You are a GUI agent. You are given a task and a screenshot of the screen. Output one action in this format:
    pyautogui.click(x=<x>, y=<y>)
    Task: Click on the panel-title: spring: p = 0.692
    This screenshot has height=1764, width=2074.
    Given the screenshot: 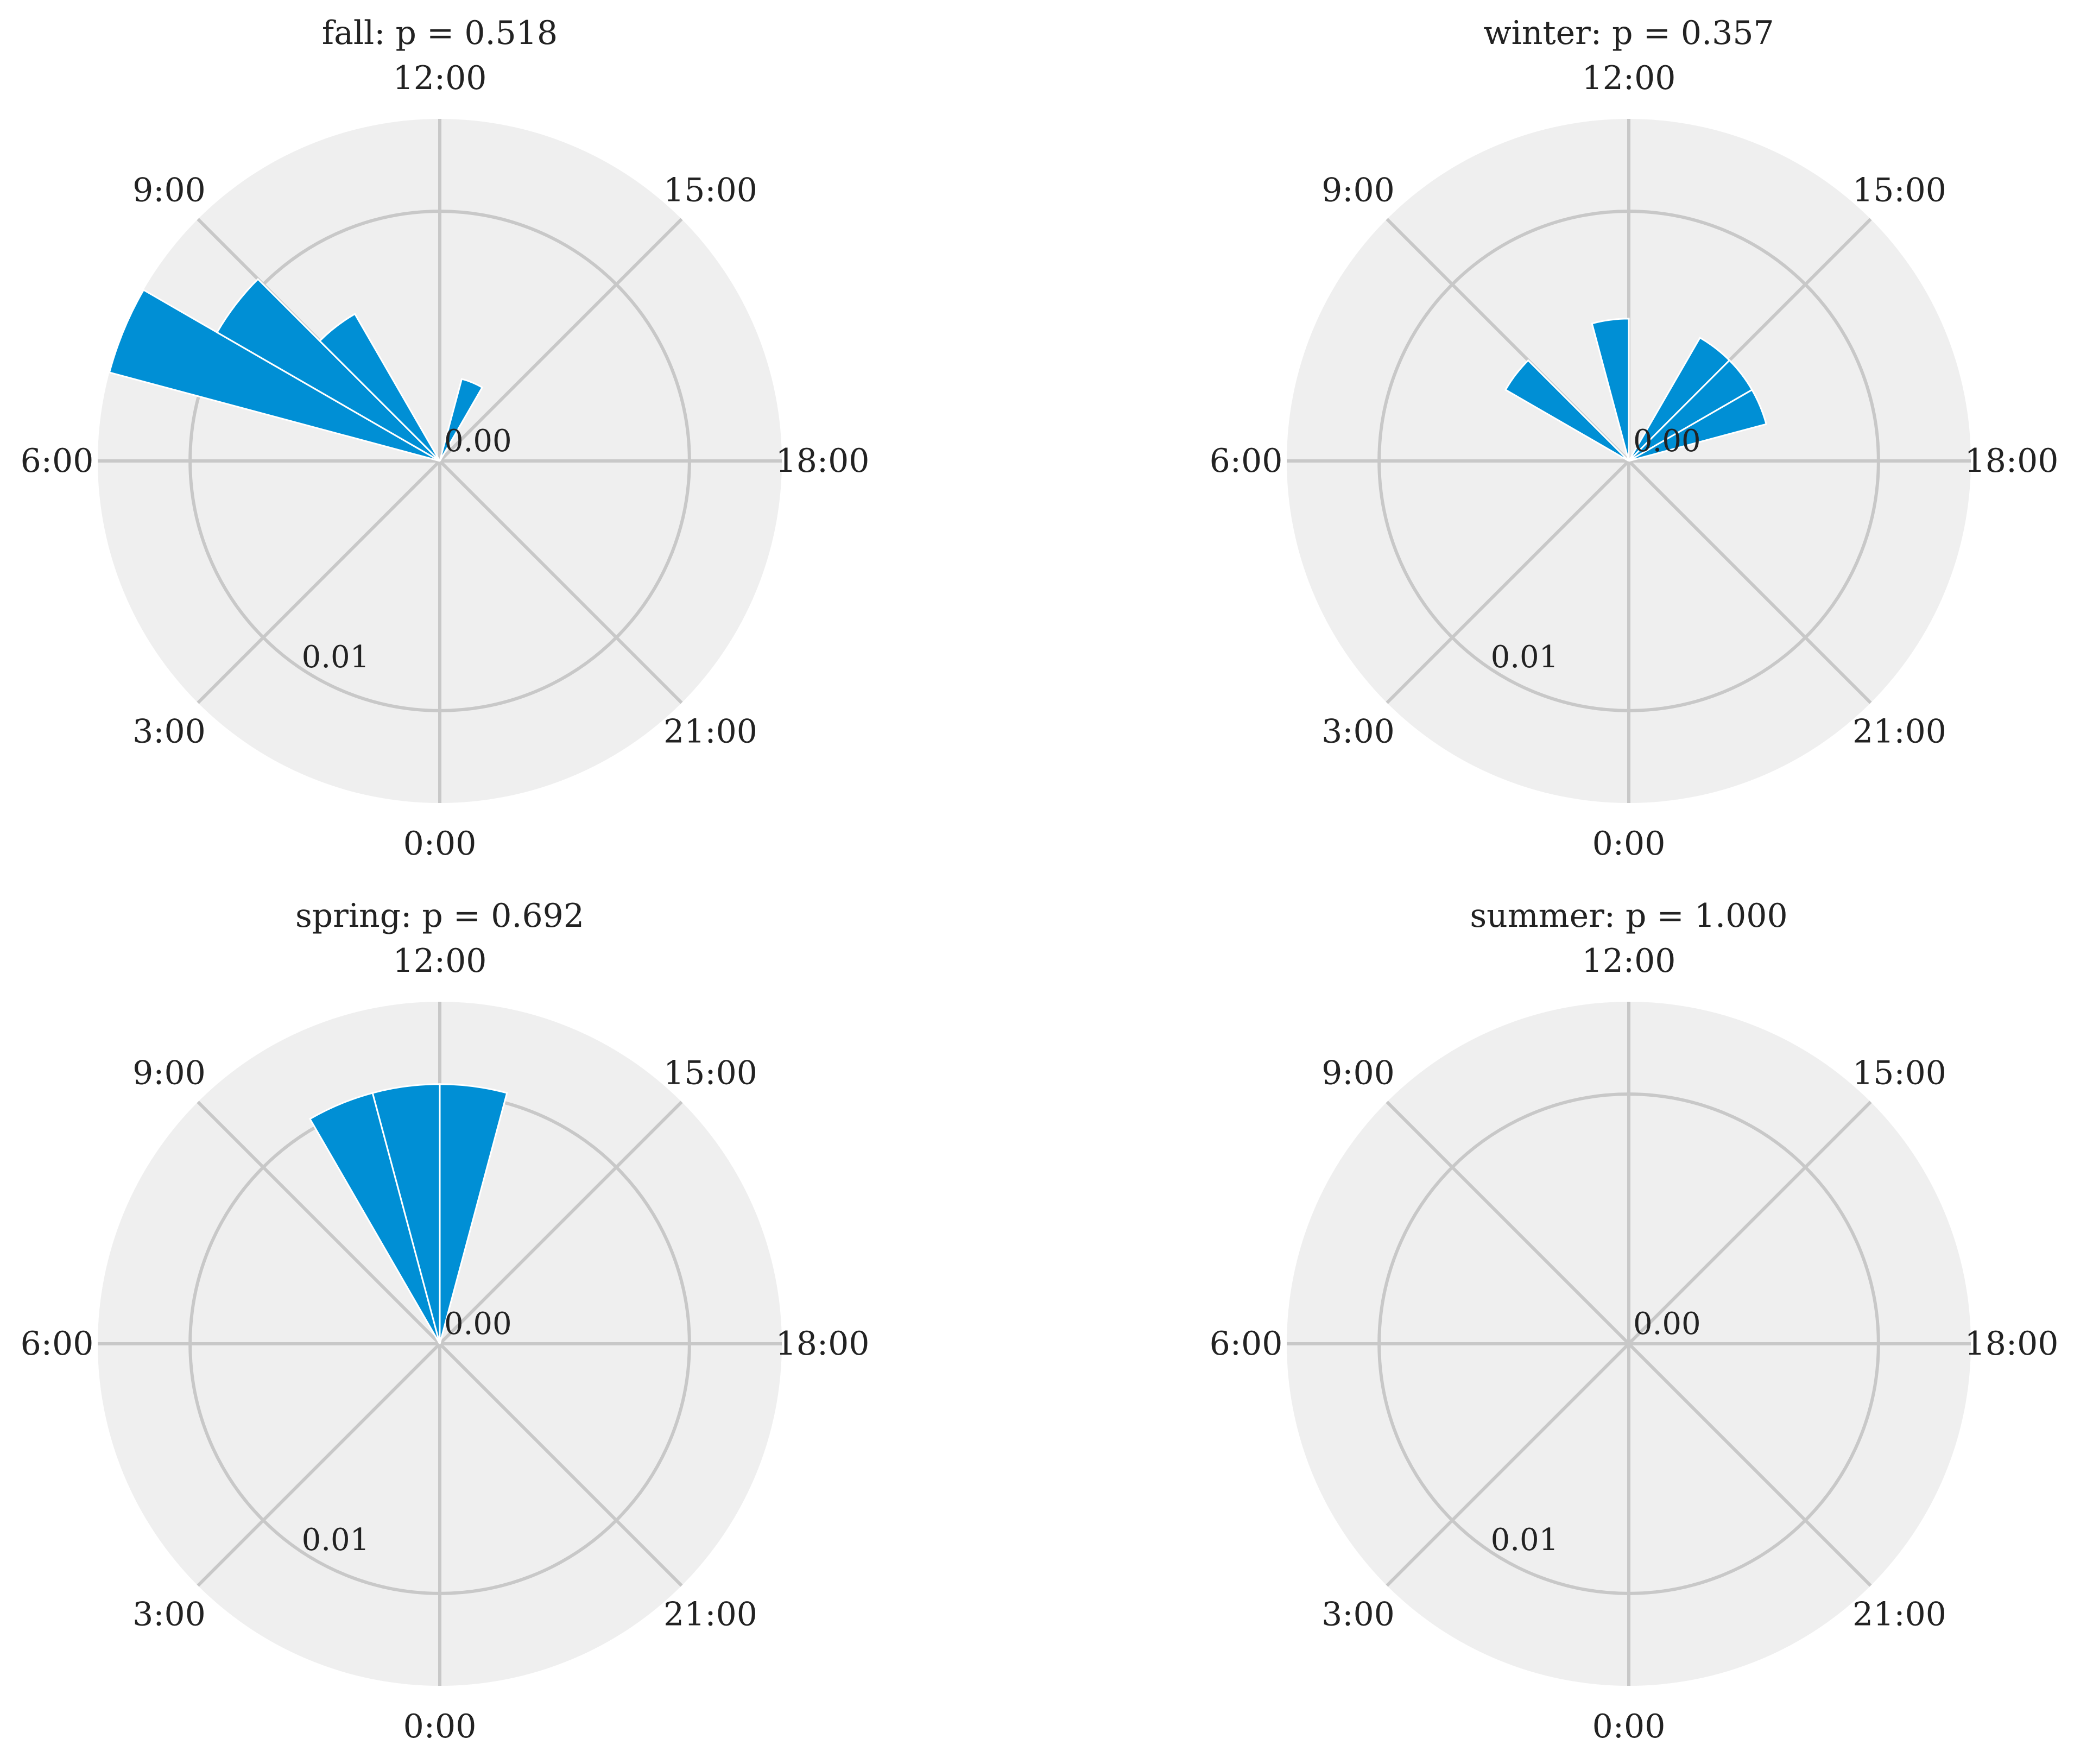 What is the action you would take?
    pyautogui.click(x=439, y=916)
    